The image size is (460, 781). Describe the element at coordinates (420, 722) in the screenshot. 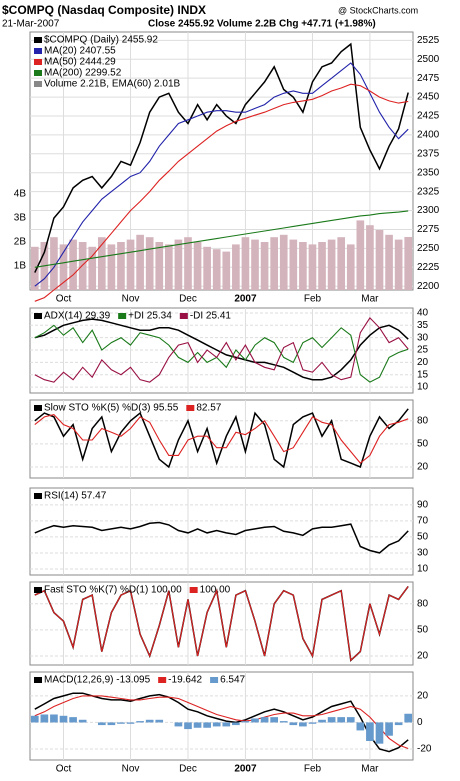

I see `y-tick-label: 0` at that location.